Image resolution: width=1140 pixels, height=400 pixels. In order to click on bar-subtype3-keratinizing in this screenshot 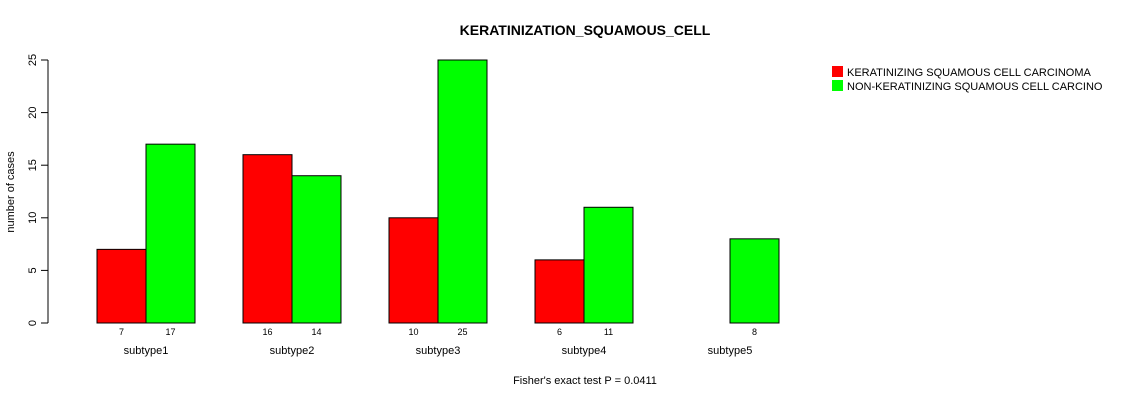, I will do `click(413, 270)`.